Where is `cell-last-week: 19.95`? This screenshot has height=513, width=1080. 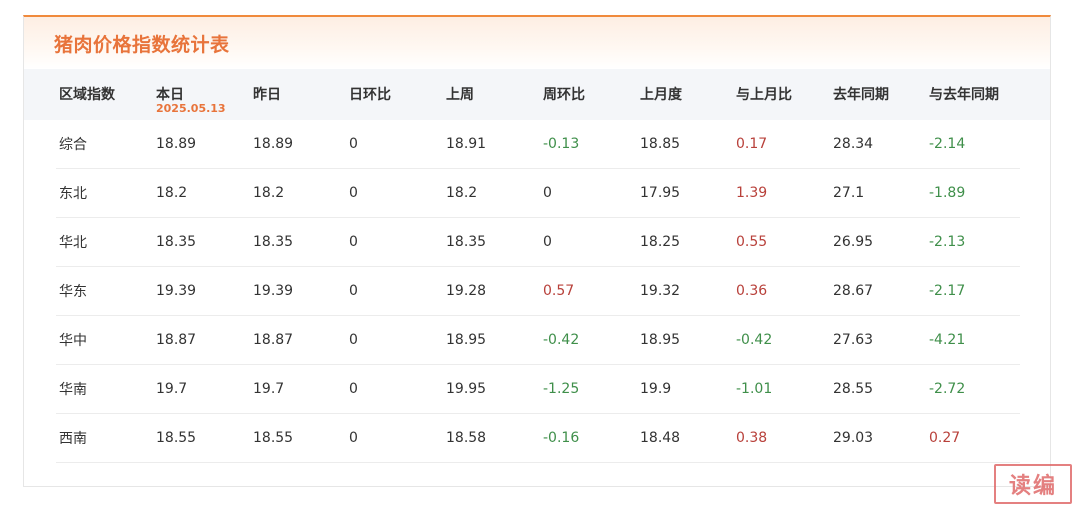
cell-last-week: 19.95 is located at coordinates (466, 389).